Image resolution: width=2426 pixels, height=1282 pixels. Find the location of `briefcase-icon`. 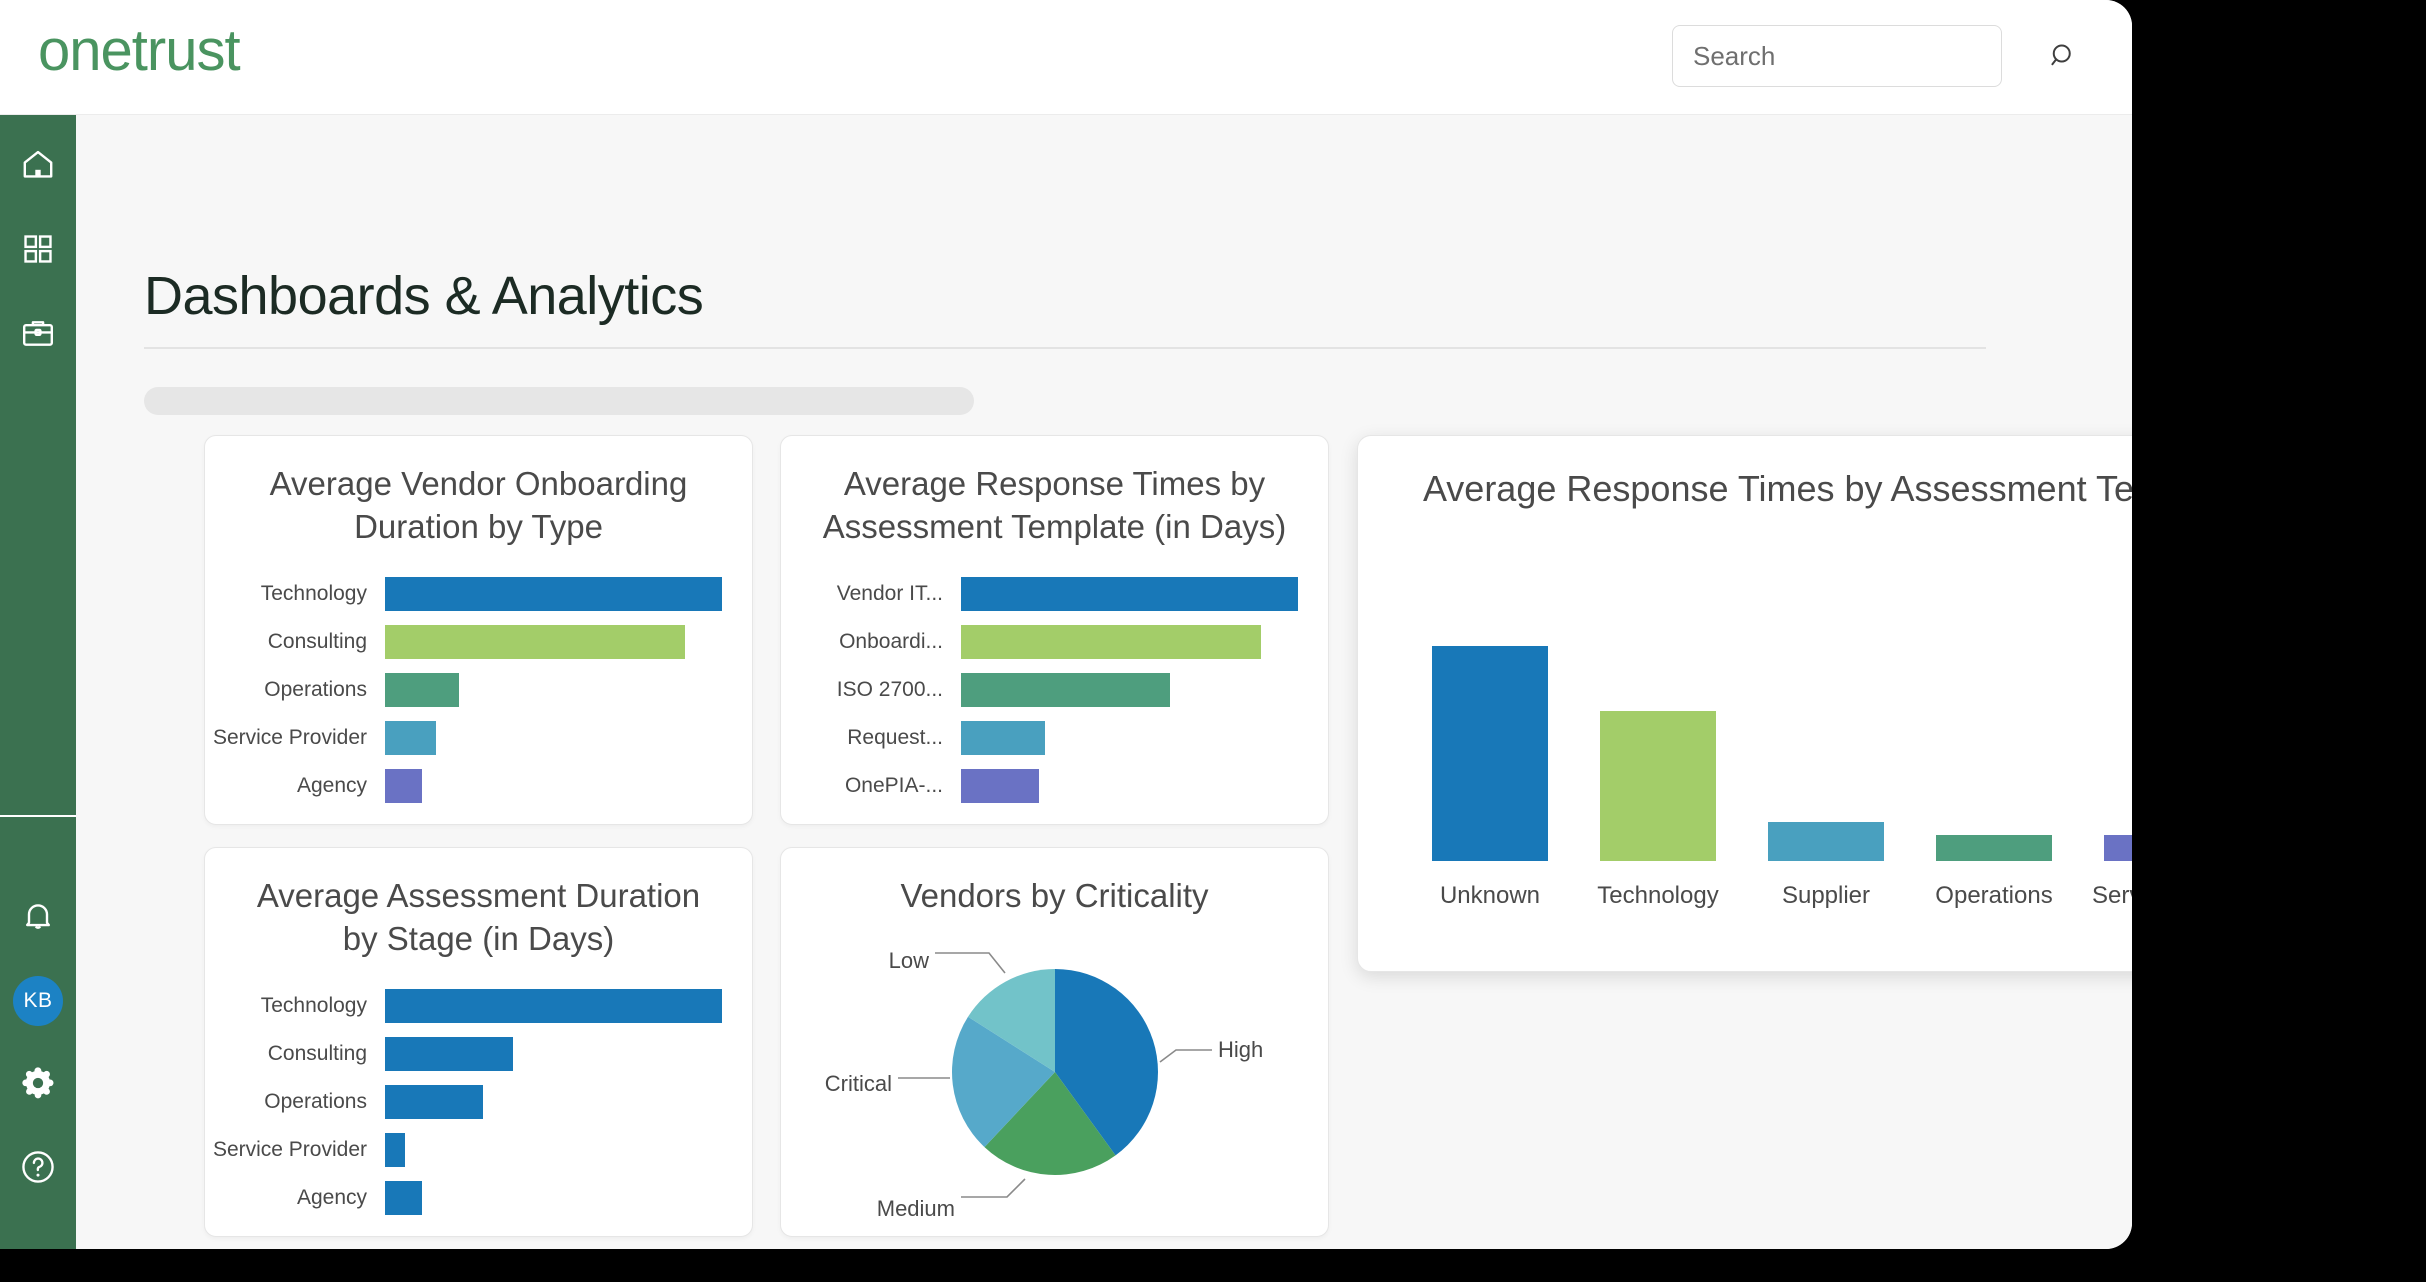

briefcase-icon is located at coordinates (38, 335).